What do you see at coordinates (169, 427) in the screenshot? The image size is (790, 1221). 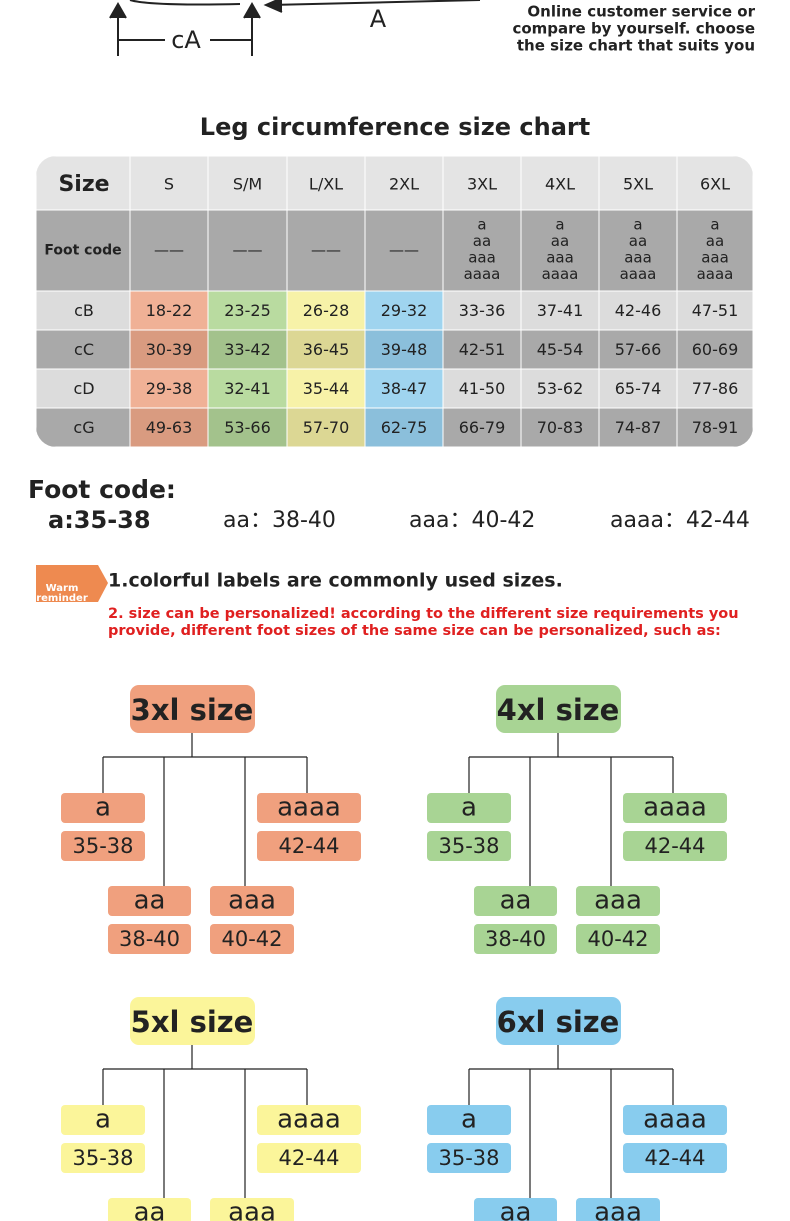 I see `size-cell: 49-63` at bounding box center [169, 427].